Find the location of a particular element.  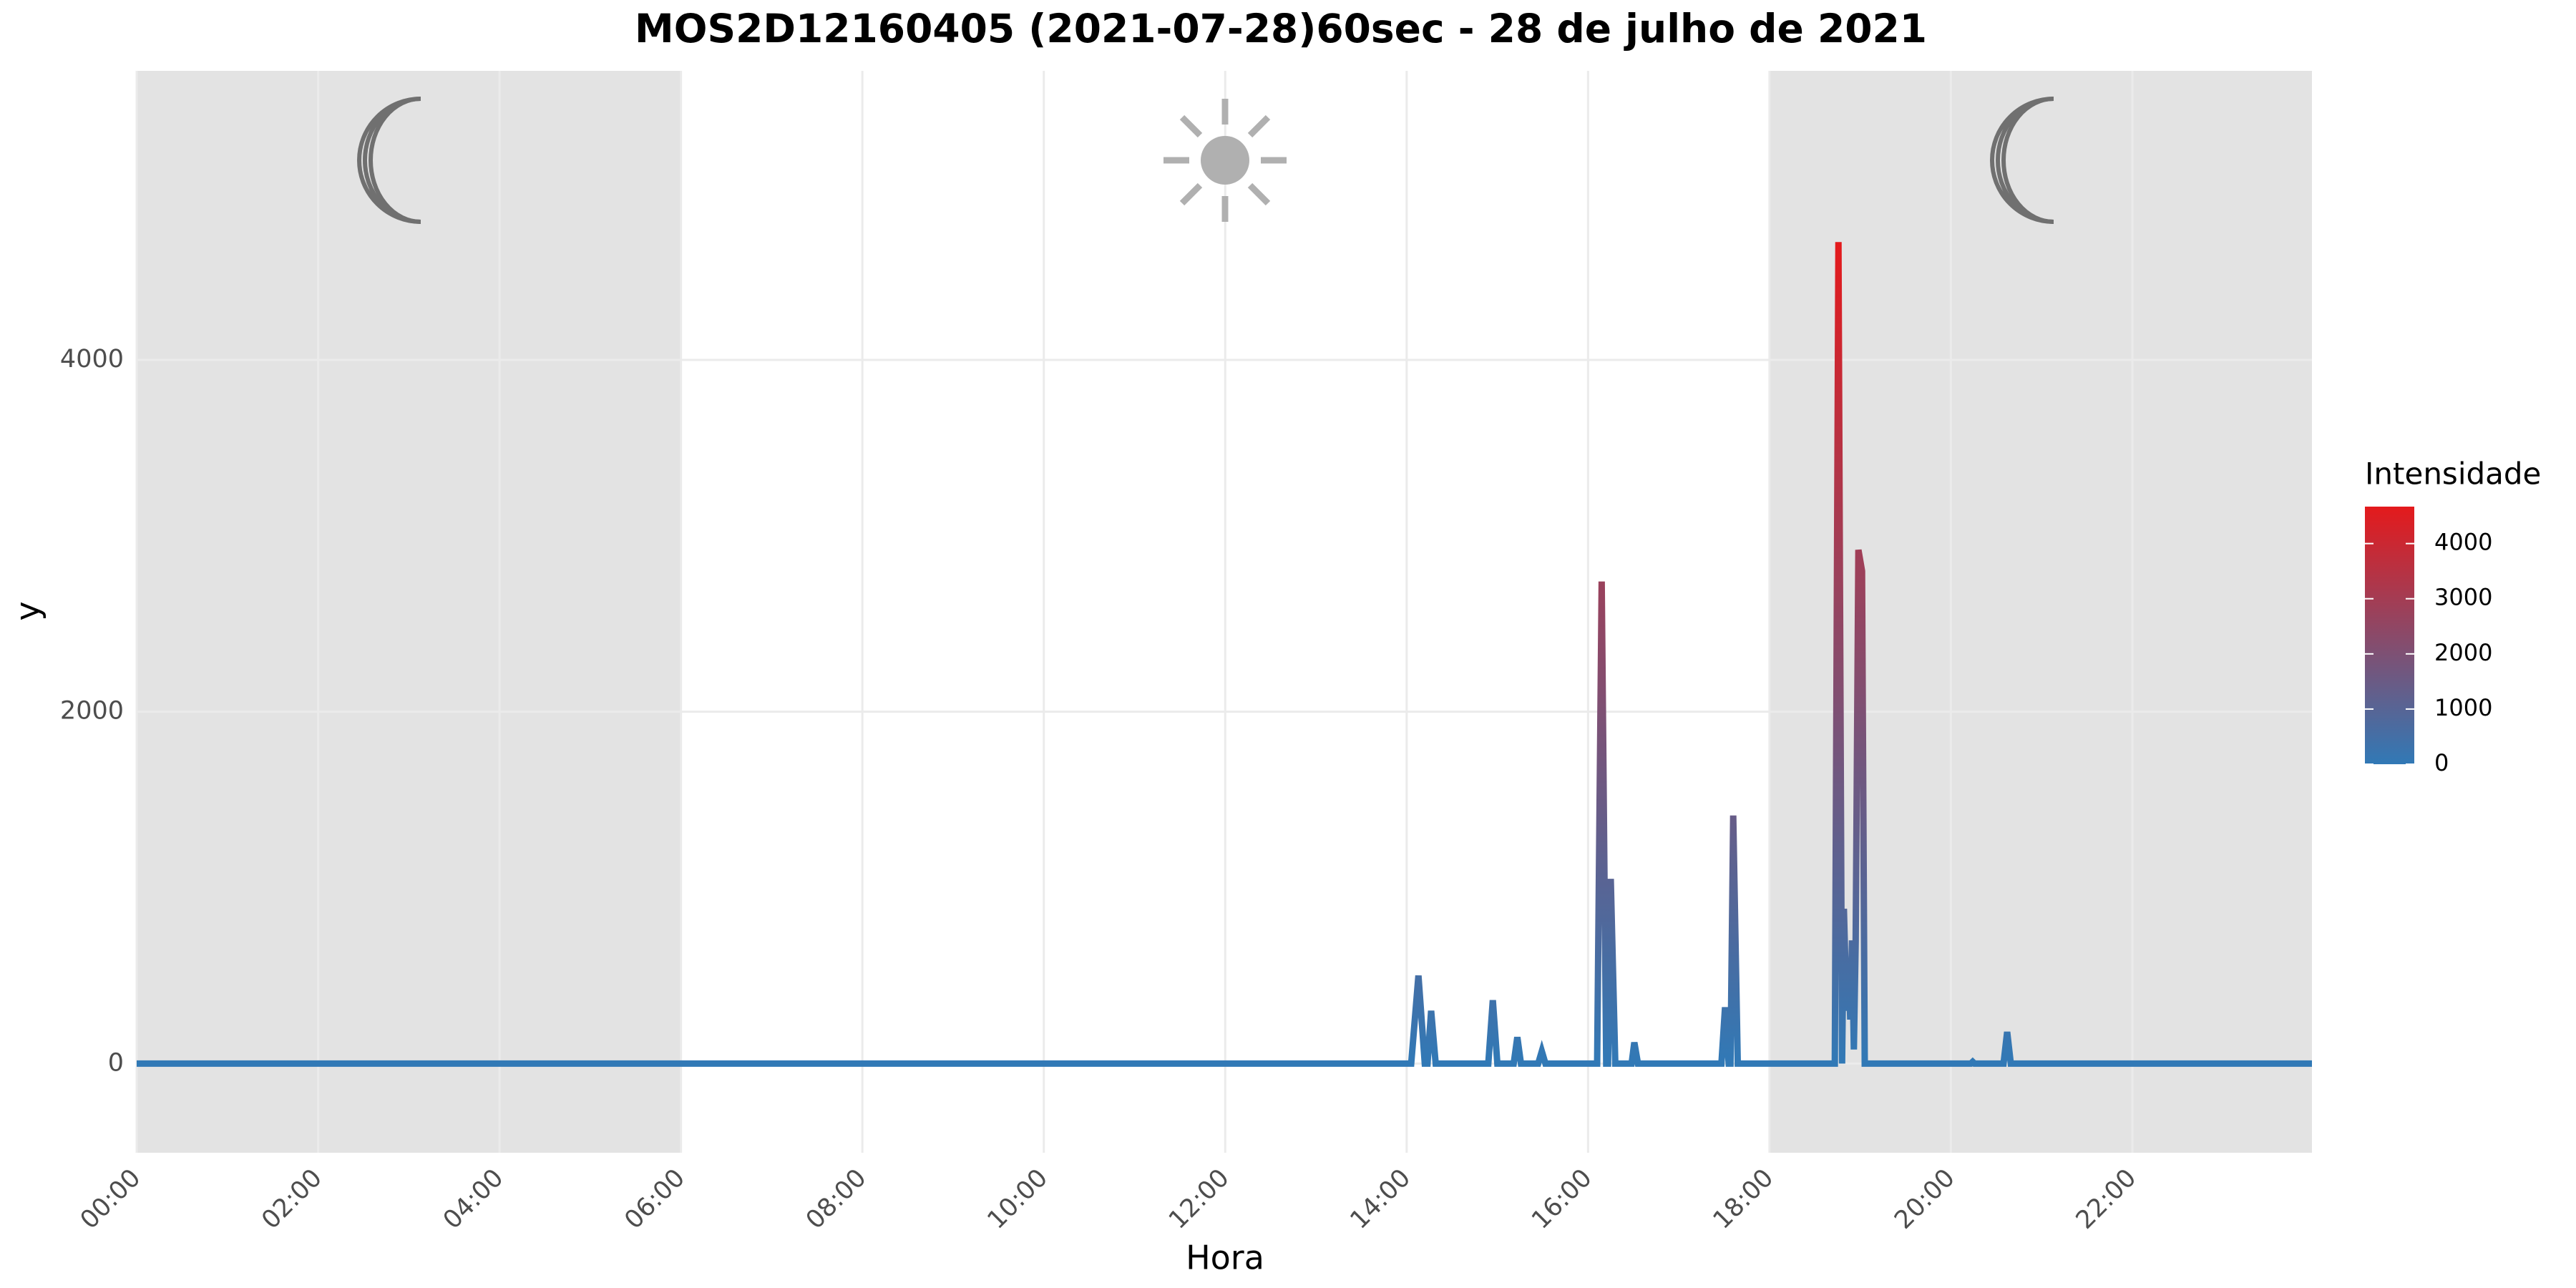

x-tick-label: 00:00 is located at coordinates (111, 1199).